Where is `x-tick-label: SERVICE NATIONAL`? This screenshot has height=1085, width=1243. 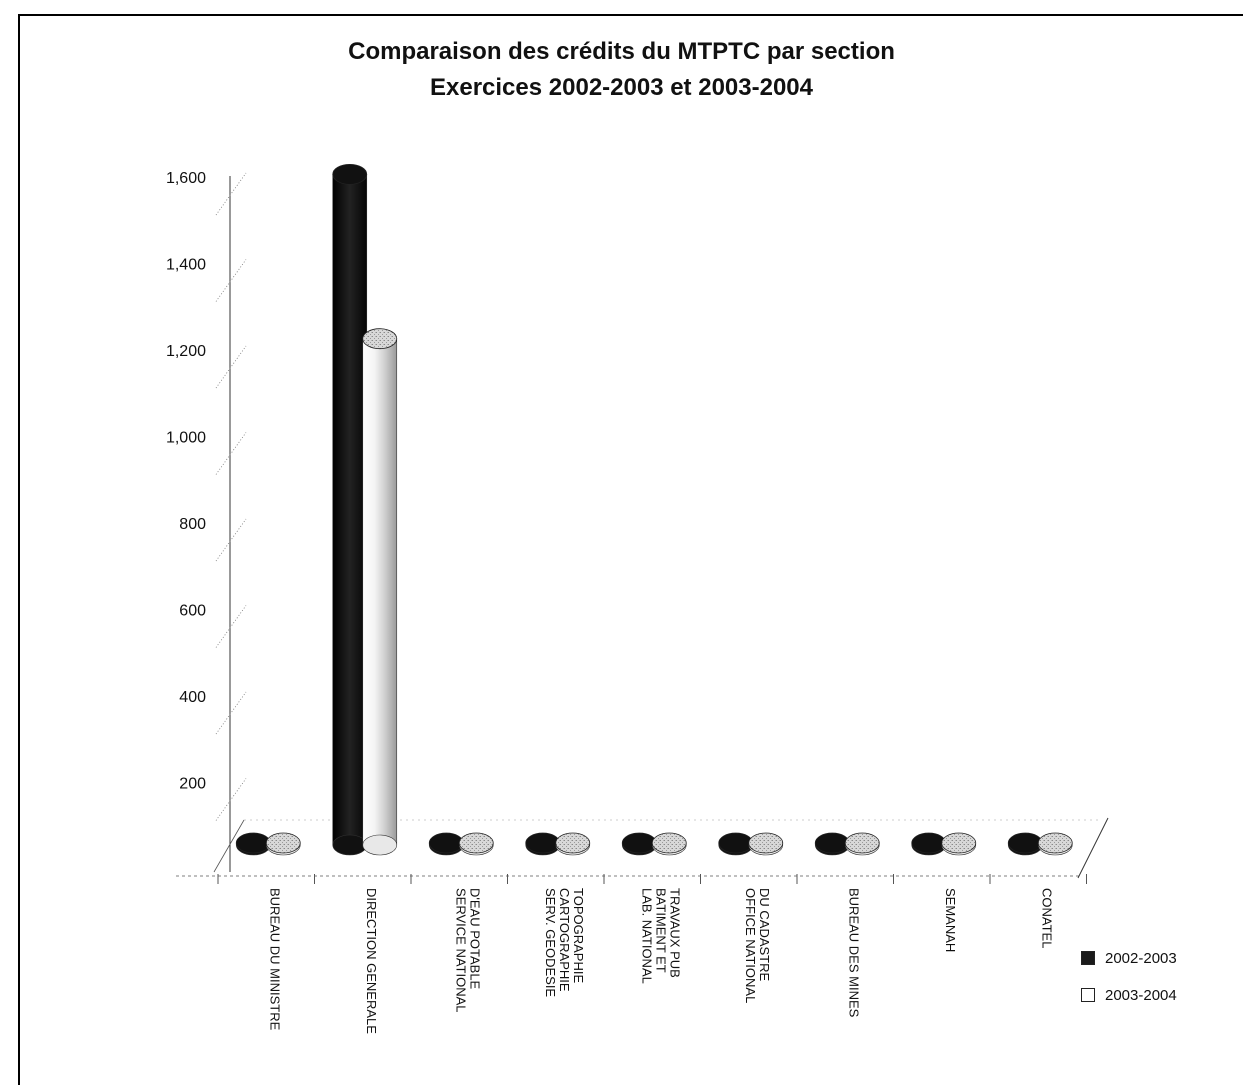
x-tick-label: SERVICE NATIONAL is located at coordinates (460, 950).